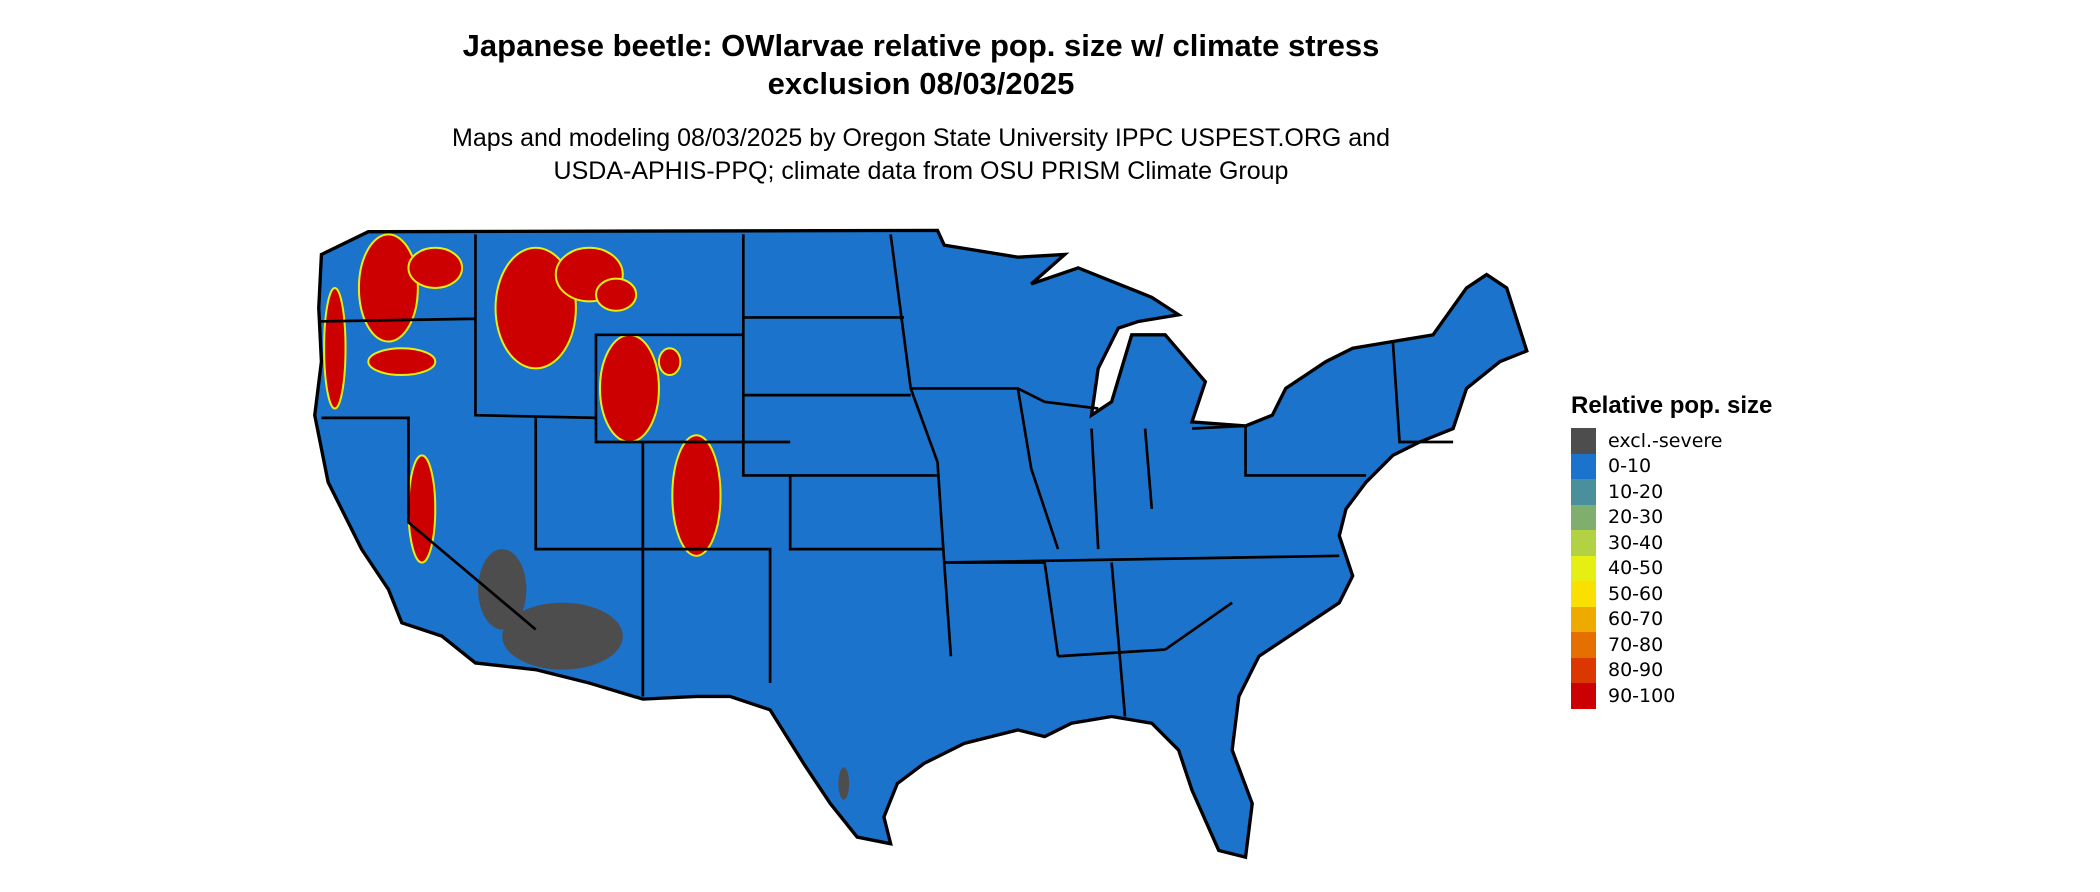  Describe the element at coordinates (1671, 670) in the screenshot. I see `legend-item: 80-90` at that location.